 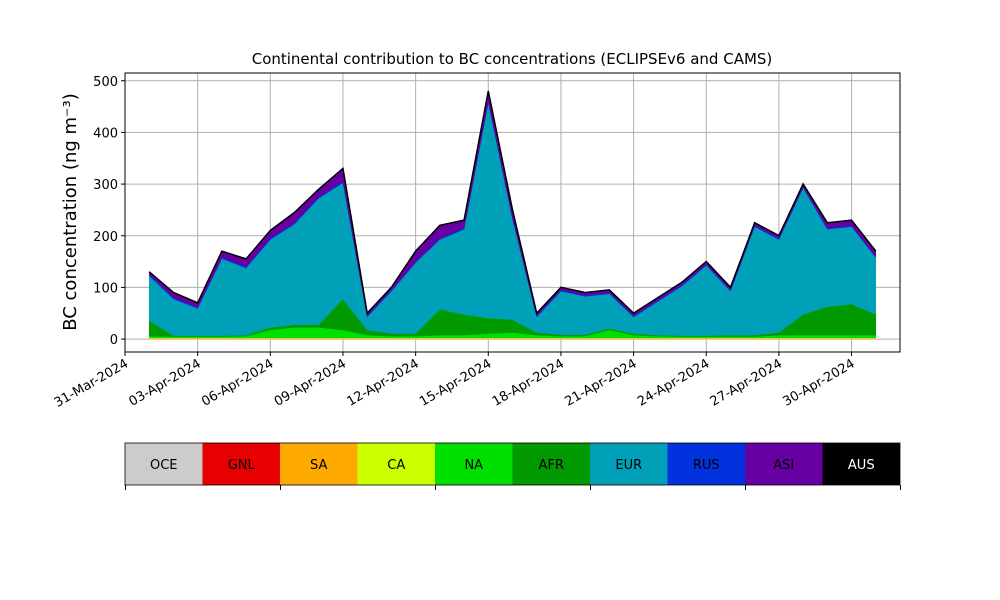 What do you see at coordinates (91, 383) in the screenshot?
I see `x-tick-label: 31-Mar-2024` at bounding box center [91, 383].